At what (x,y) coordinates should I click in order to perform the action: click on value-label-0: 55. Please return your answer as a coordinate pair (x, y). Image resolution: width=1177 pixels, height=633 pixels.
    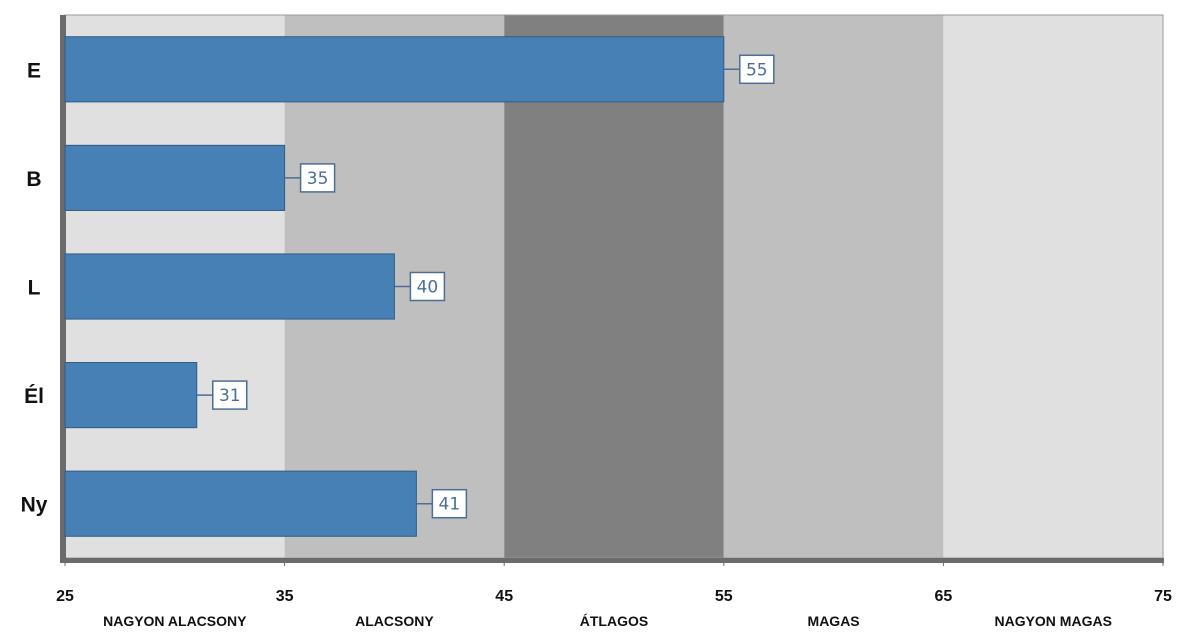
    Looking at the image, I should click on (757, 70).